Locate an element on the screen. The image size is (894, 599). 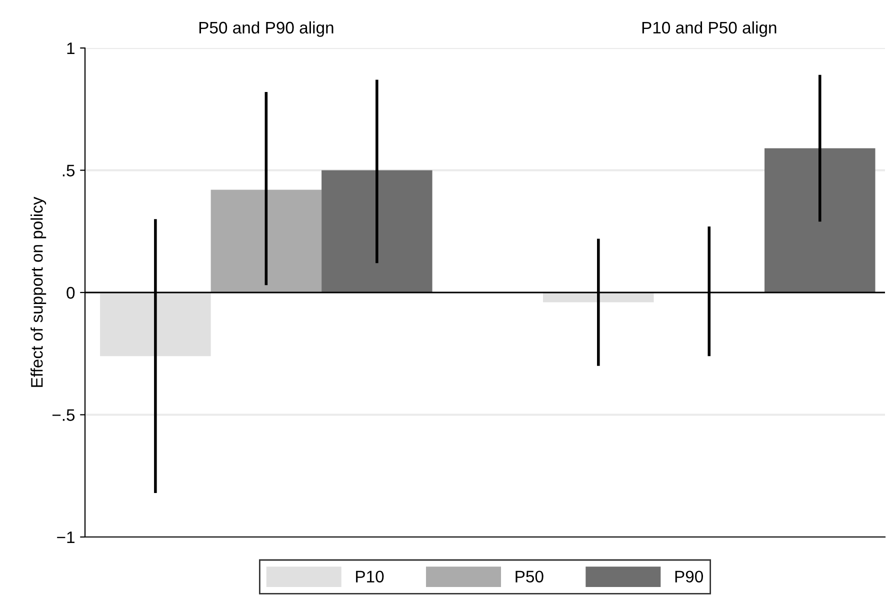
y-tick-label: −1 is located at coordinates (65, 538).